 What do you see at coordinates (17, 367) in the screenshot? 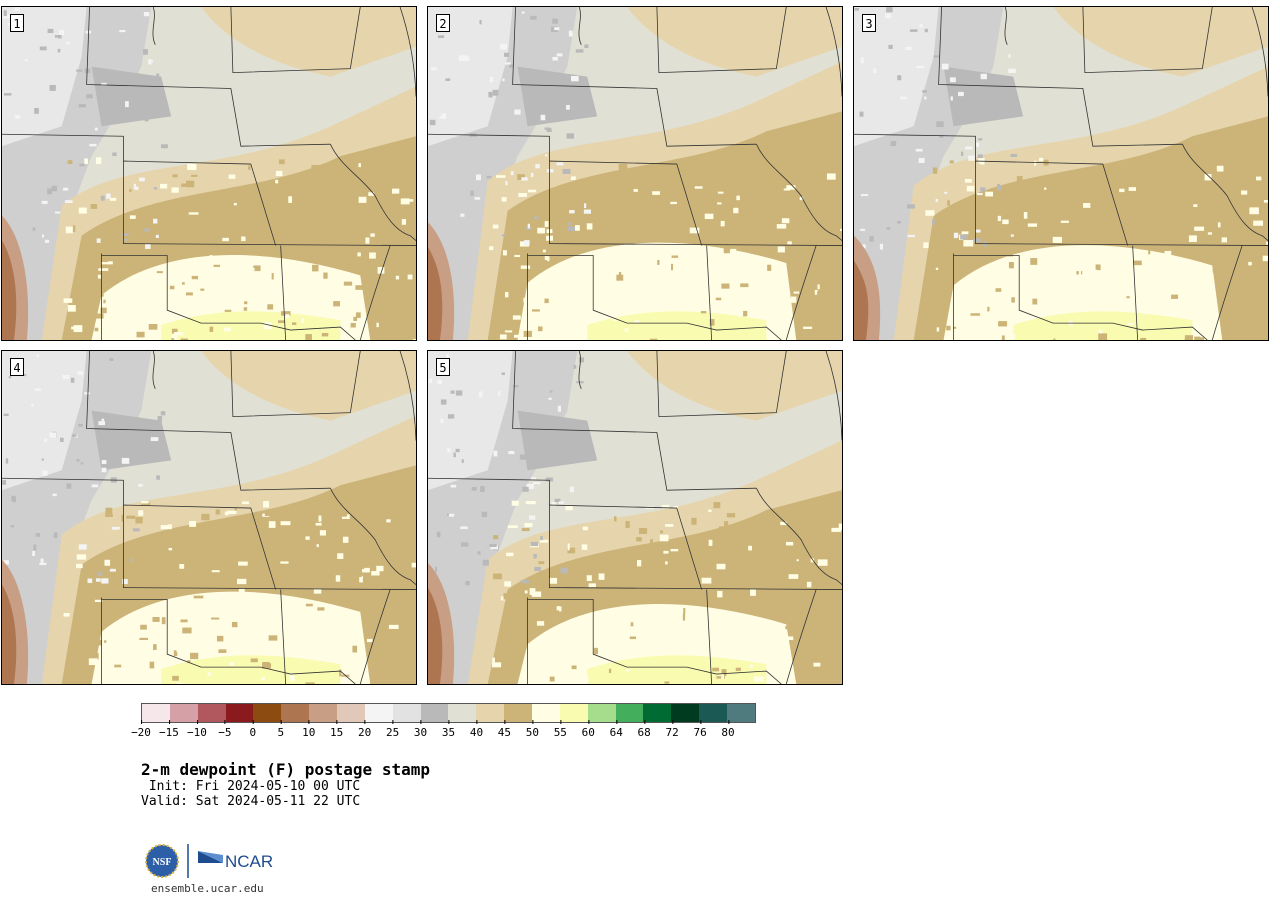
I see `panel-label: 4` at bounding box center [17, 367].